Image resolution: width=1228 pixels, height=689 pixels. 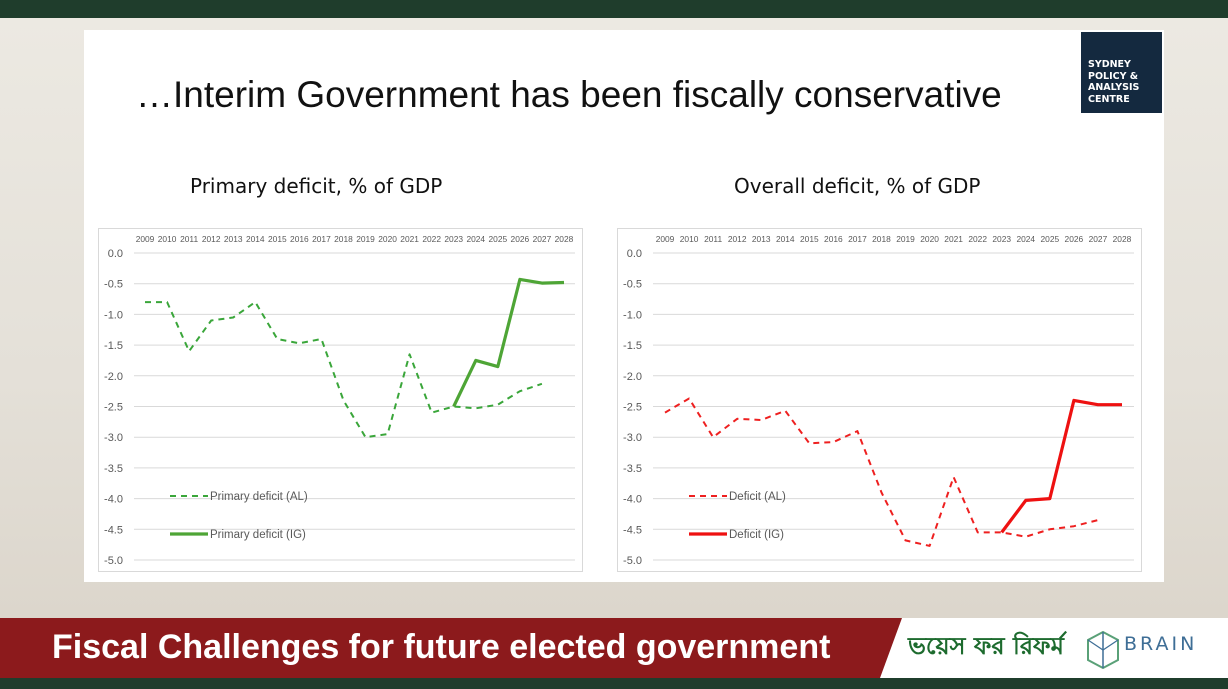 What do you see at coordinates (1109, 99) in the screenshot?
I see `logo-line: CENTRE` at bounding box center [1109, 99].